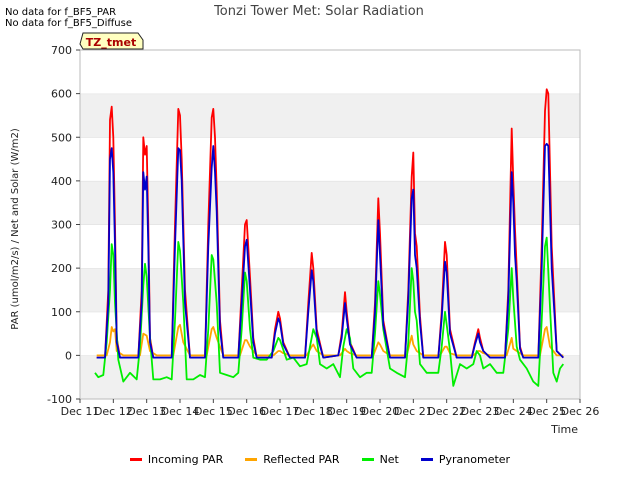 The image size is (640, 480). What do you see at coordinates (61, 312) in the screenshot?
I see `y-tick-label: 100` at bounding box center [61, 312].